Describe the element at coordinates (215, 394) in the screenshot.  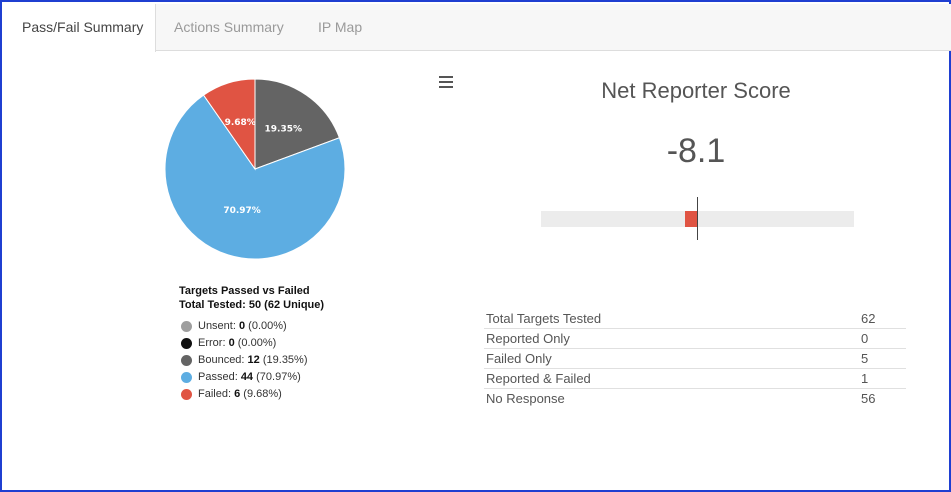
I see `legend-label: Failed:` at that location.